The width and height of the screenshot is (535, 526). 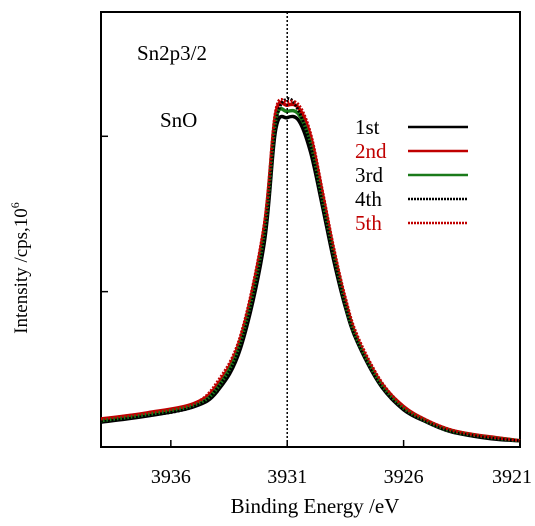 I want to click on y-axis-label: Intensity /cps,106, so click(x=20, y=268).